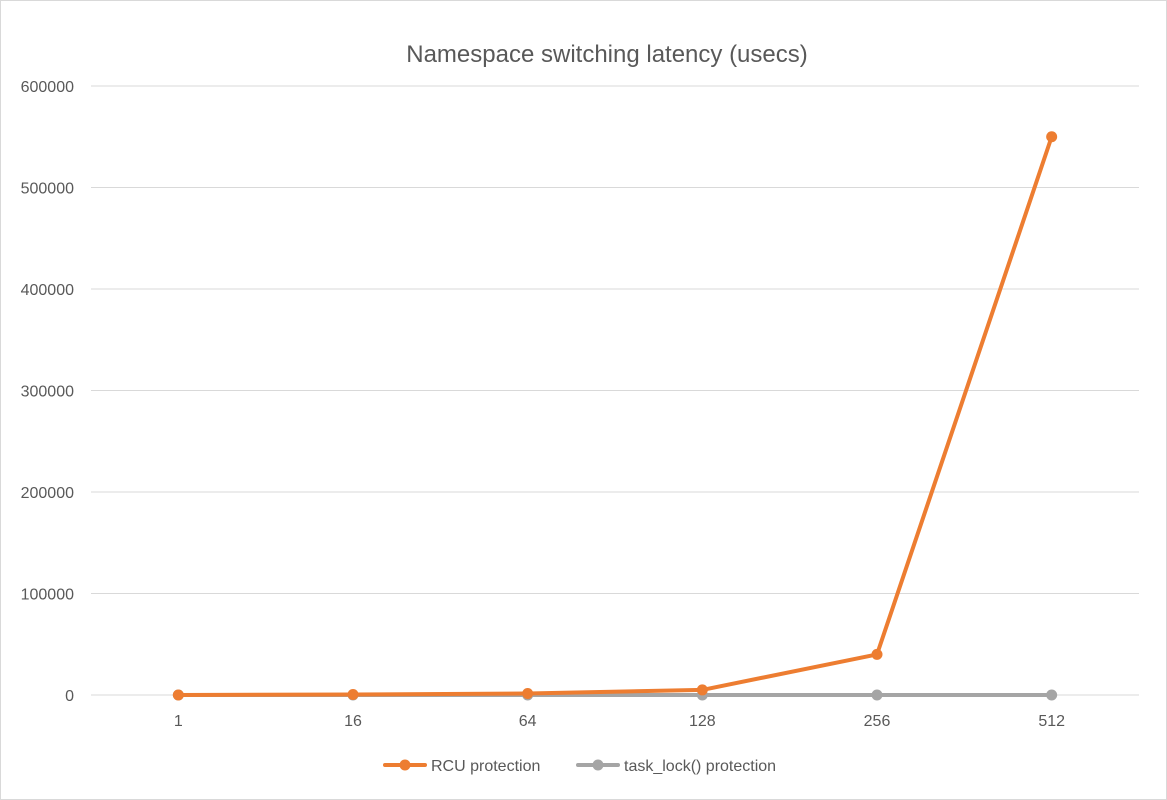 The height and width of the screenshot is (800, 1167). I want to click on y-axis-tick-labels: 0 100000 200000 300000 400000 500000 600000, so click(47, 392).